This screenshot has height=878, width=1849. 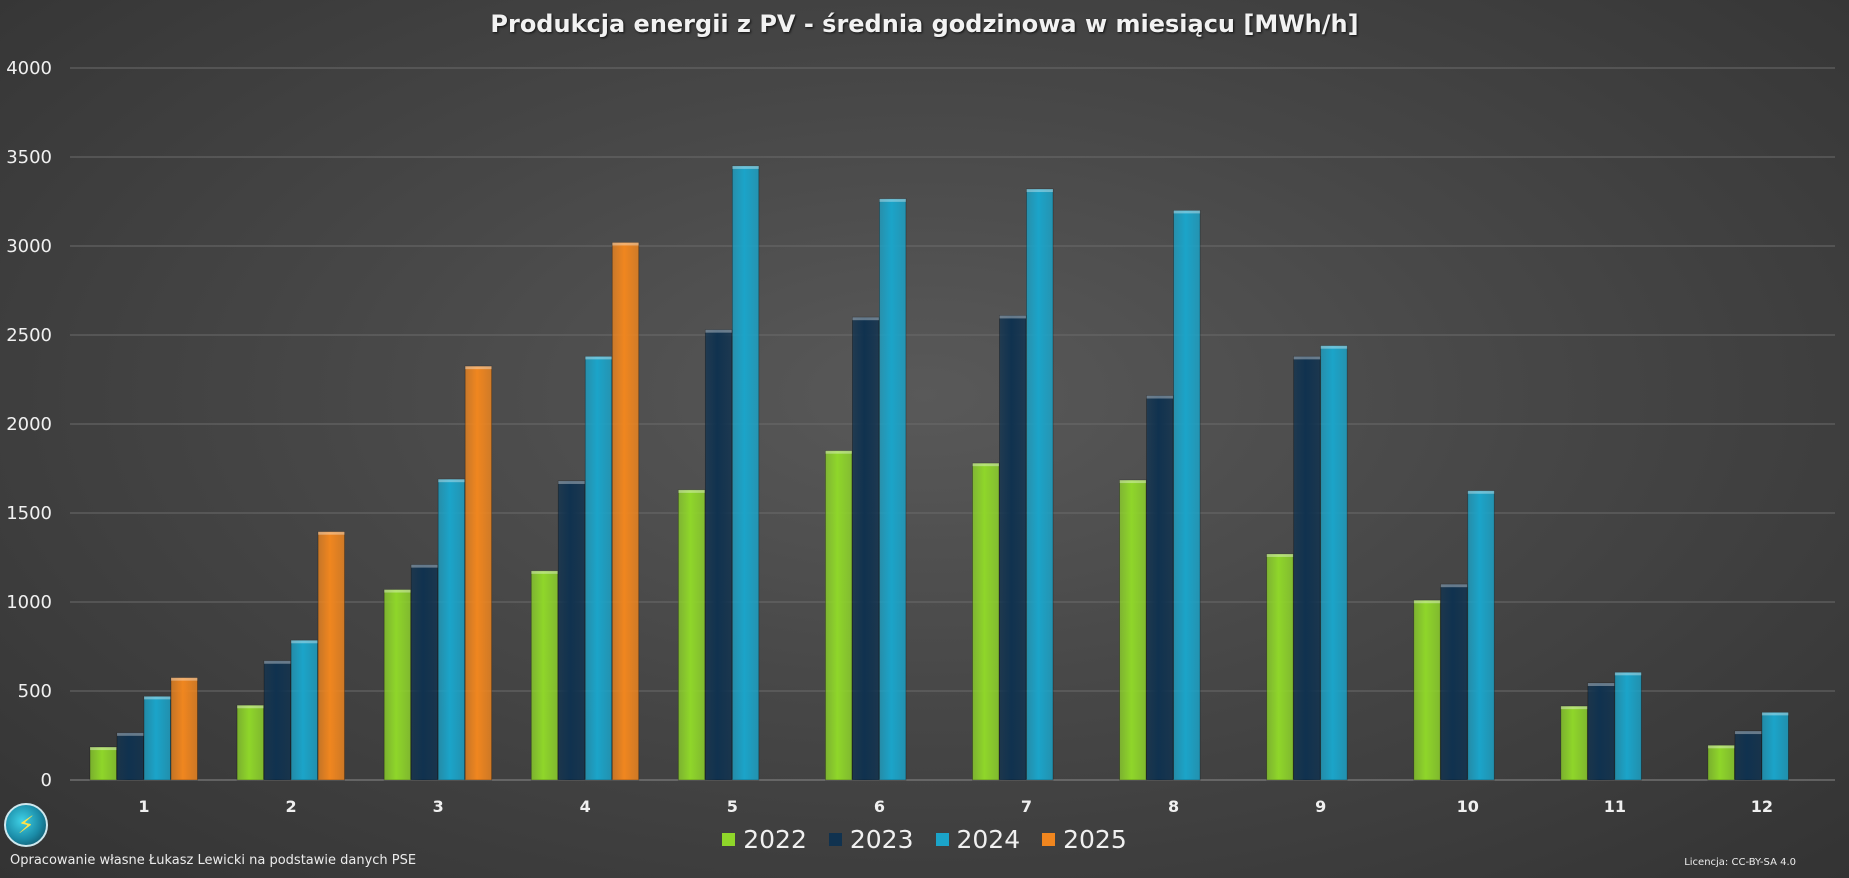 I want to click on legend-item-2022: 2022, so click(x=764, y=839).